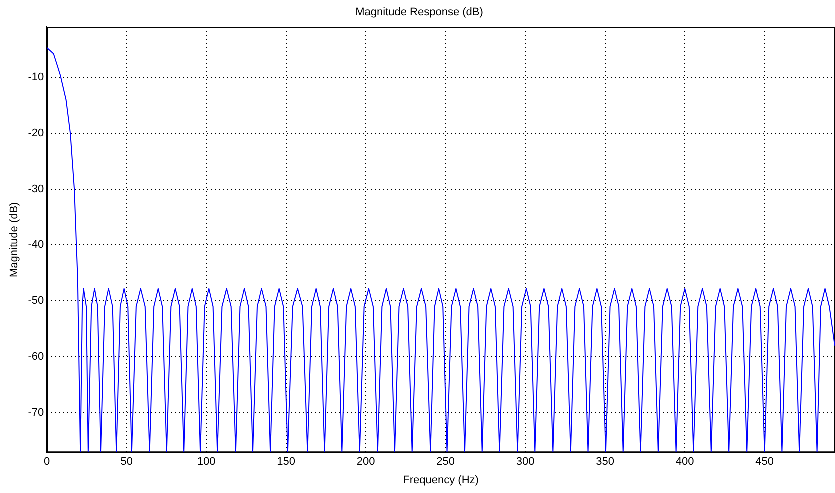 The image size is (835, 493). What do you see at coordinates (36, 357) in the screenshot?
I see `y-tick-label: -60` at bounding box center [36, 357].